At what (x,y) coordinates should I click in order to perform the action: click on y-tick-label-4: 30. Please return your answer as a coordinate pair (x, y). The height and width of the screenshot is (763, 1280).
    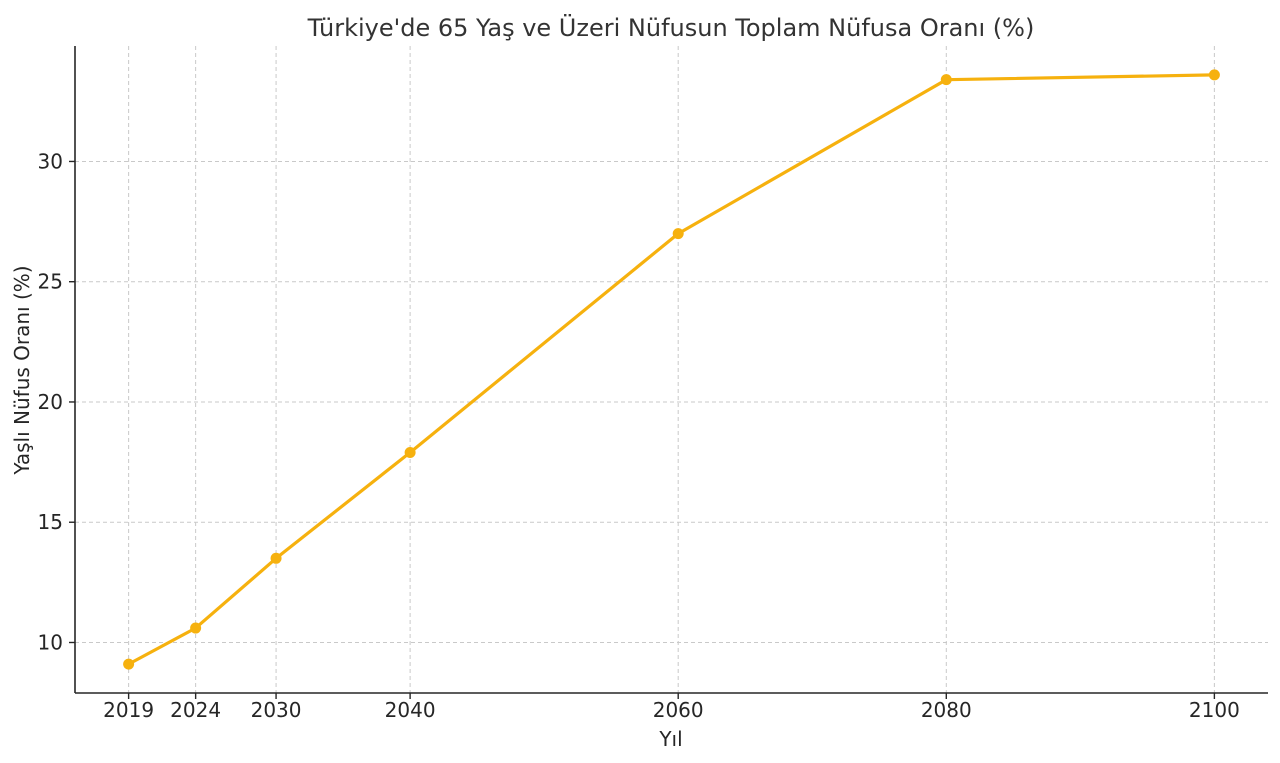
    Looking at the image, I should click on (50, 161).